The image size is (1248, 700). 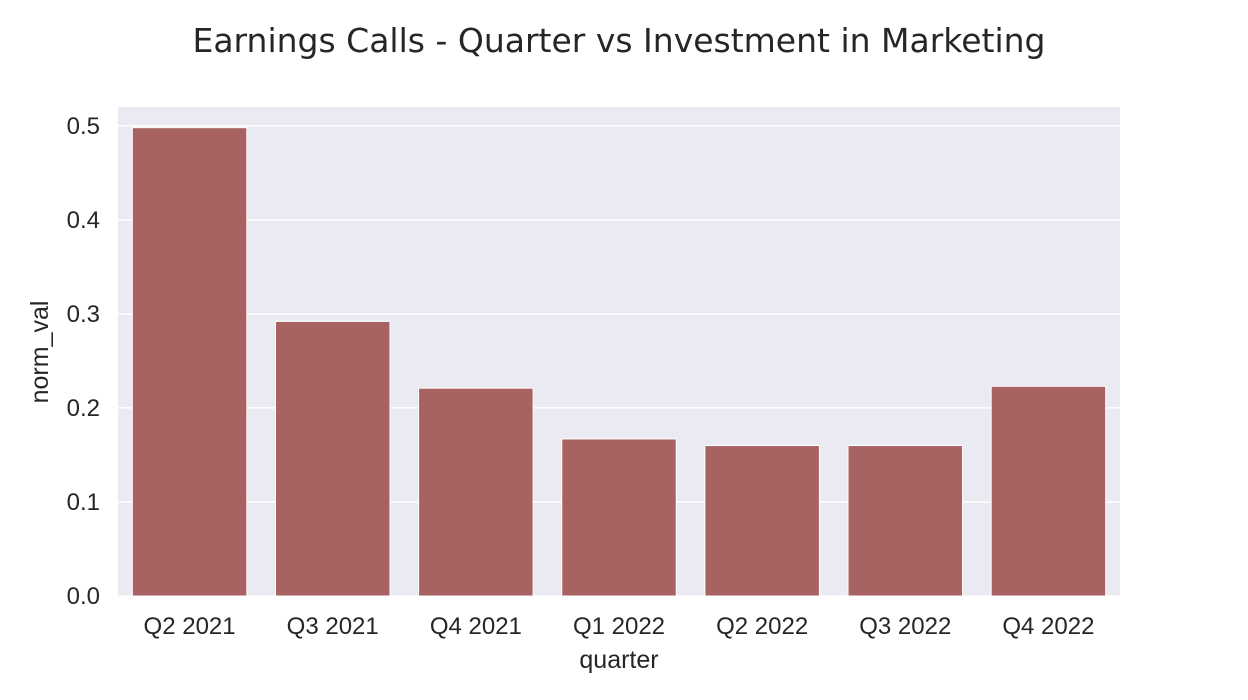 What do you see at coordinates (1048, 626) in the screenshot?
I see `x-tick-label: Q4 2022` at bounding box center [1048, 626].